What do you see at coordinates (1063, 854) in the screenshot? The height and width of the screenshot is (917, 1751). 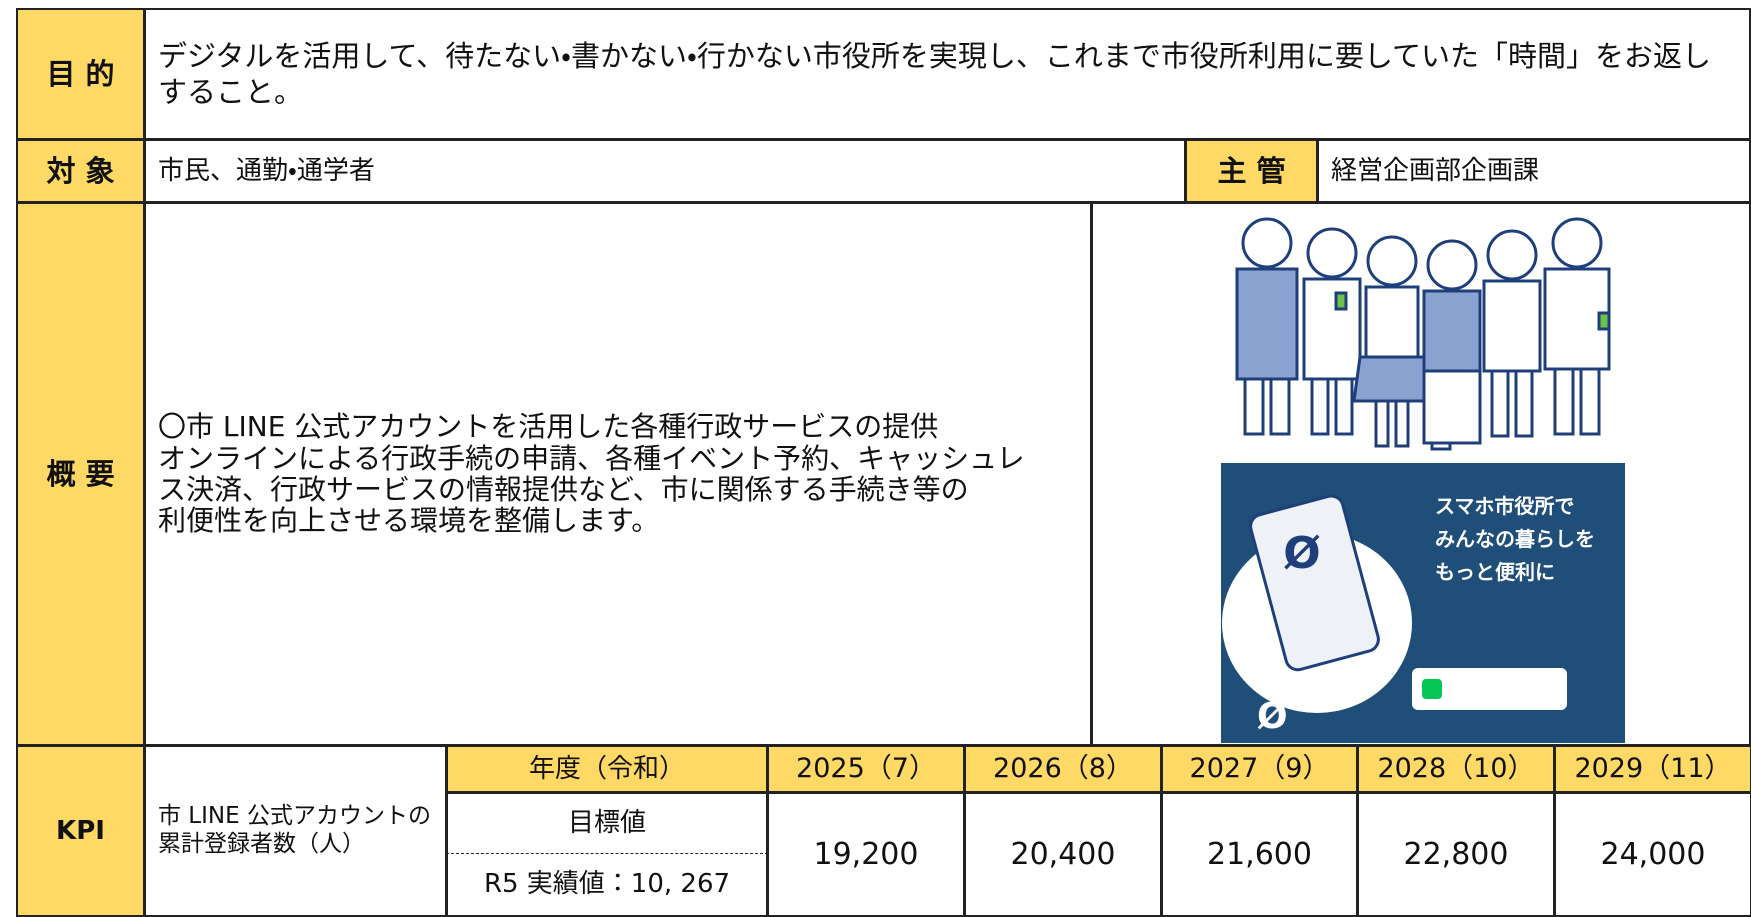 I see `target-value: 20,400` at bounding box center [1063, 854].